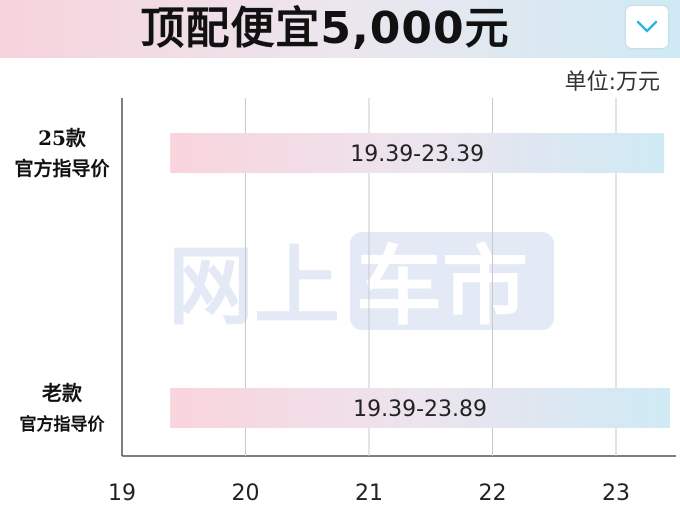 The width and height of the screenshot is (680, 510). Describe the element at coordinates (369, 493) in the screenshot. I see `x-tick-label: 21` at that location.